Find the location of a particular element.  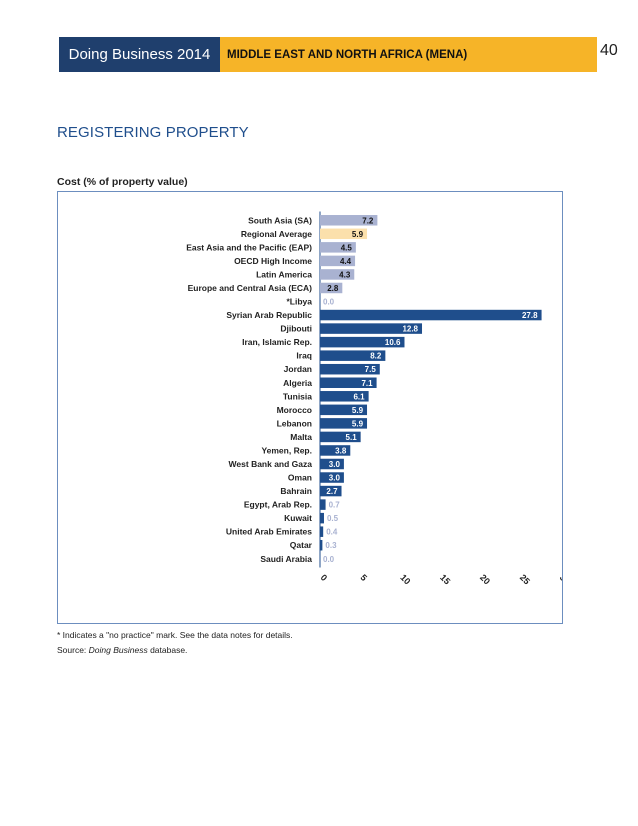

x-tick-label: 5 is located at coordinates (363, 577).